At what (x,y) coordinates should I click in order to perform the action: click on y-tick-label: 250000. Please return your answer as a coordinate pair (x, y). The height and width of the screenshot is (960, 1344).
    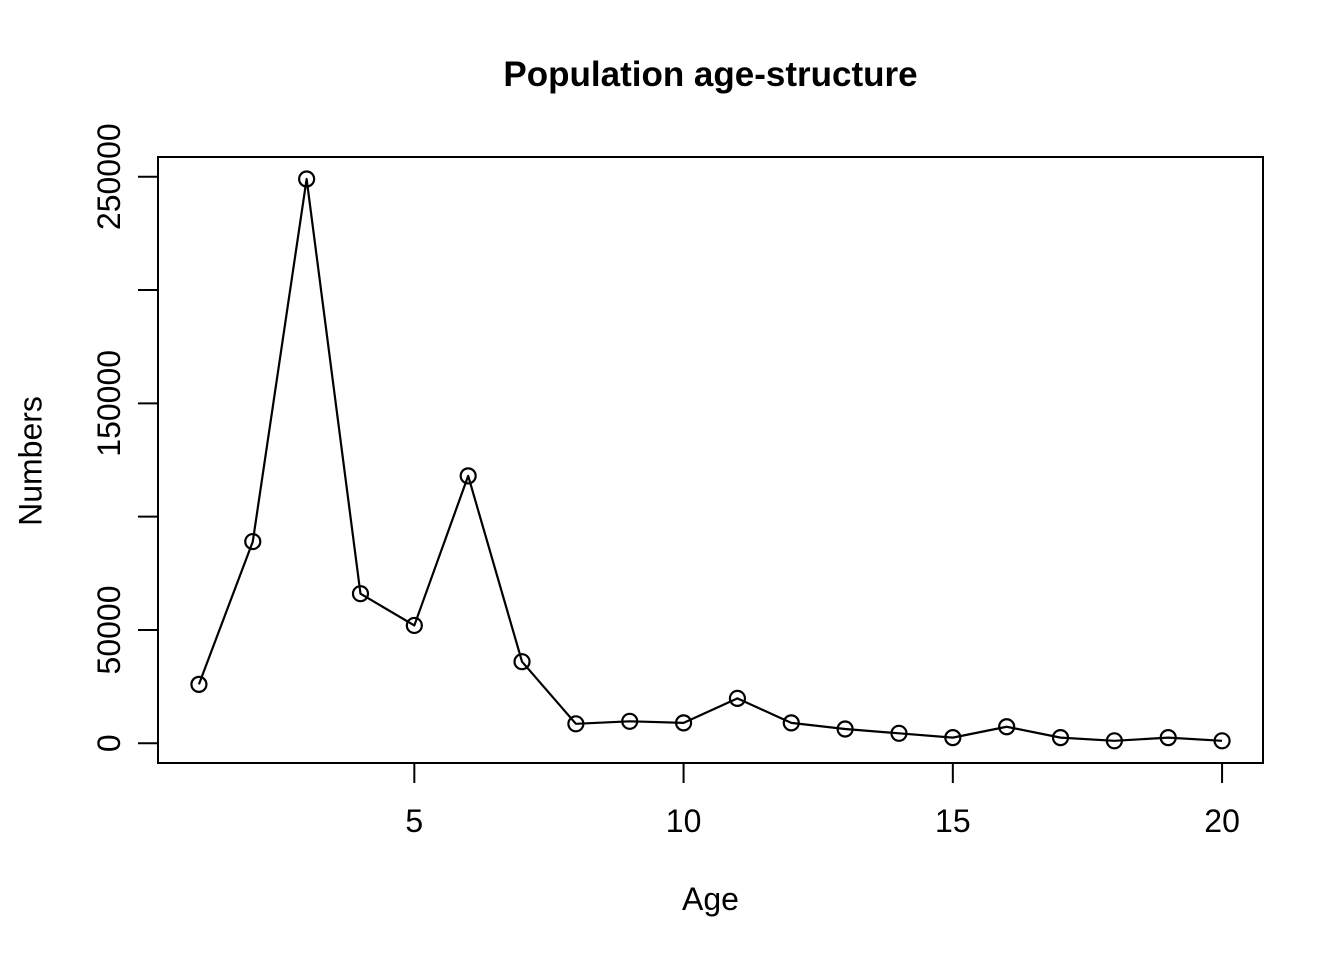
    Looking at the image, I should click on (109, 176).